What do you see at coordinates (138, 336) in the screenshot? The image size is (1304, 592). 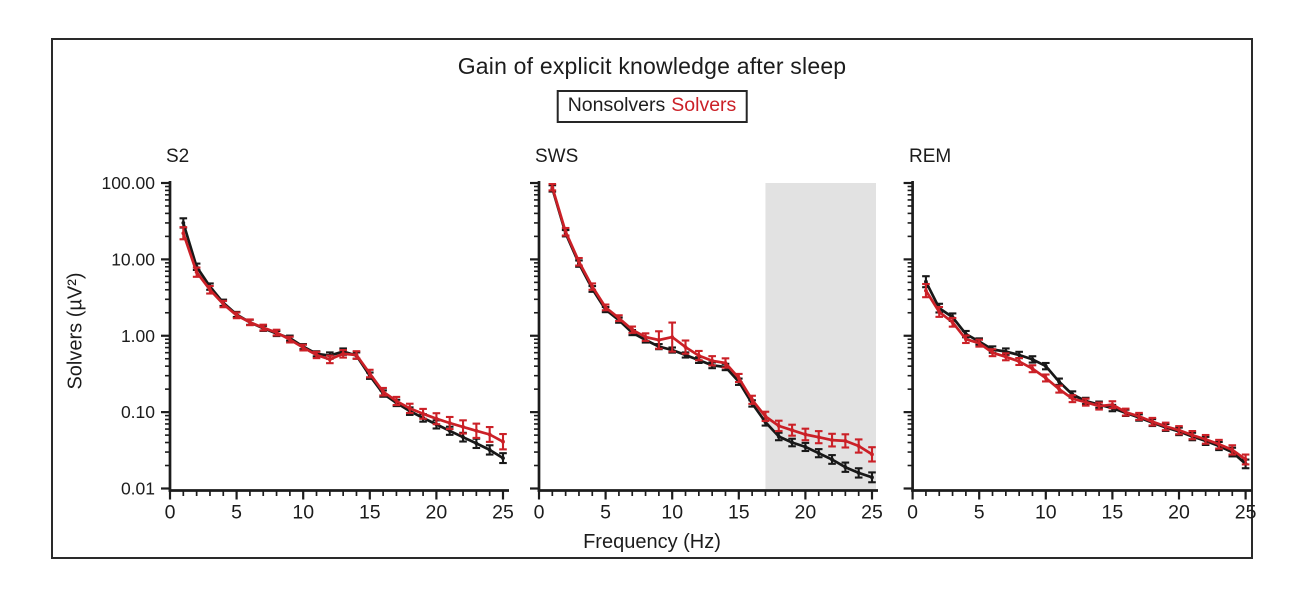 I see `y-tick-label: 1.00` at bounding box center [138, 336].